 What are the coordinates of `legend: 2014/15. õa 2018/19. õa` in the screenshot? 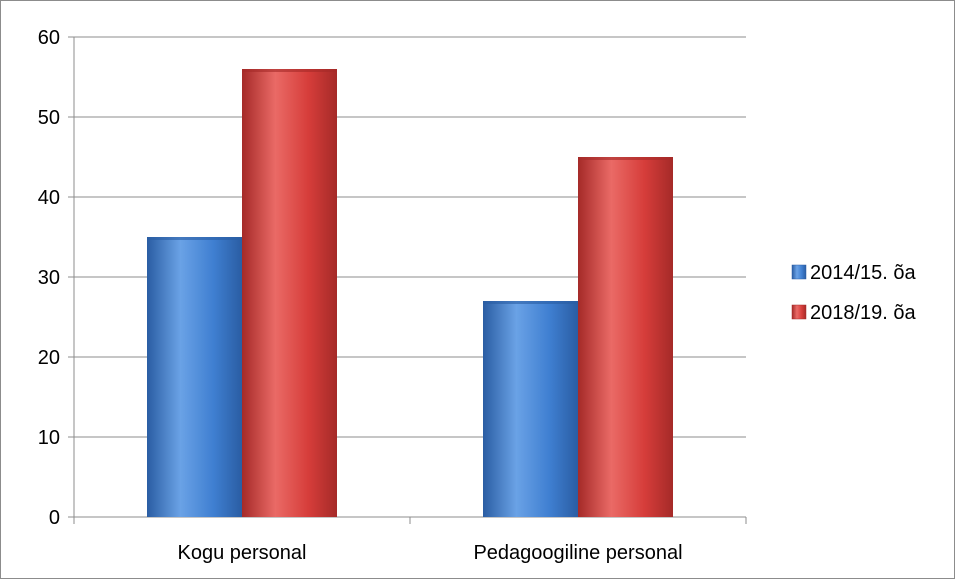 It's located at (854, 293).